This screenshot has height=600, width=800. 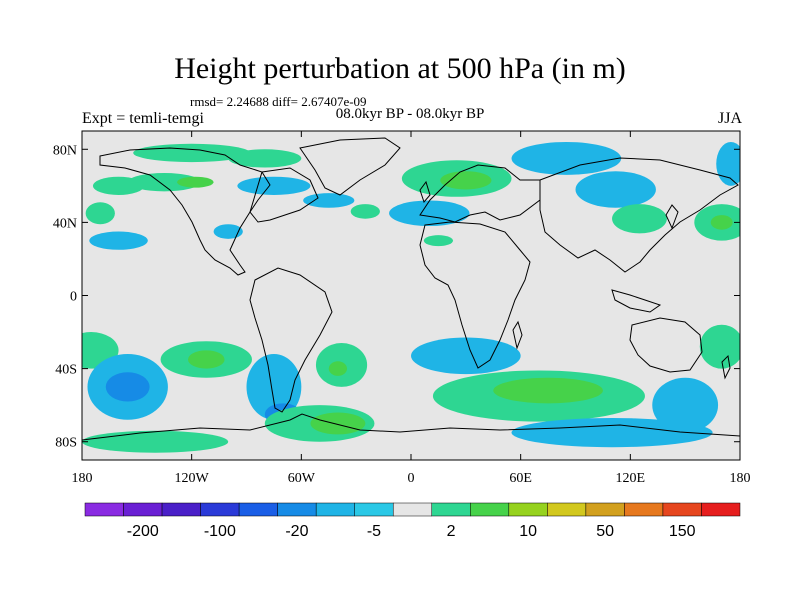 What do you see at coordinates (143, 531) in the screenshot?
I see `colorbar-label: -200` at bounding box center [143, 531].